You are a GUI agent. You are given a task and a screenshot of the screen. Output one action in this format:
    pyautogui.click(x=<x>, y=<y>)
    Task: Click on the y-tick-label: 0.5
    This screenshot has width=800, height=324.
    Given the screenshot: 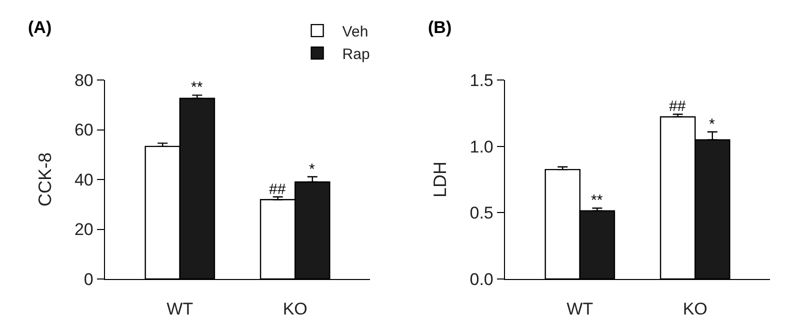 What is the action you would take?
    pyautogui.click(x=482, y=213)
    